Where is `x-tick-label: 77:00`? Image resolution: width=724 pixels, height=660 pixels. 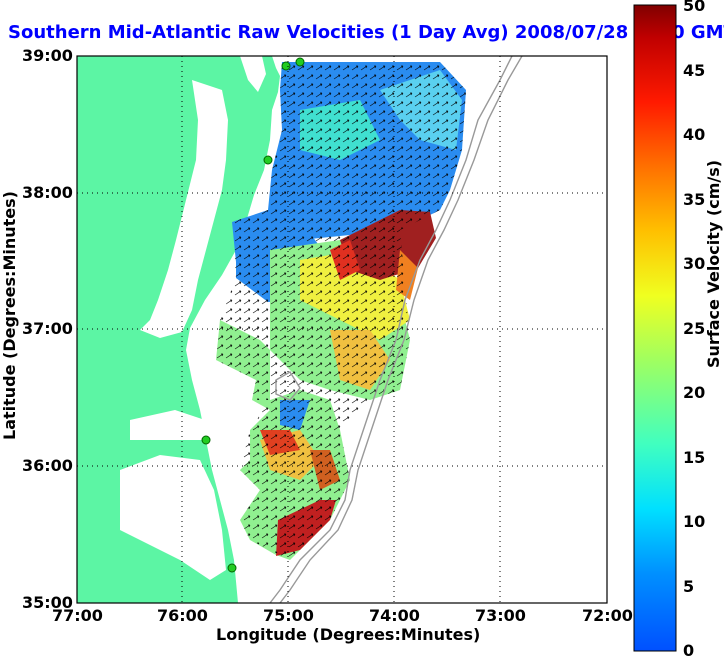 x-tick-label: 77:00 is located at coordinates (77, 615).